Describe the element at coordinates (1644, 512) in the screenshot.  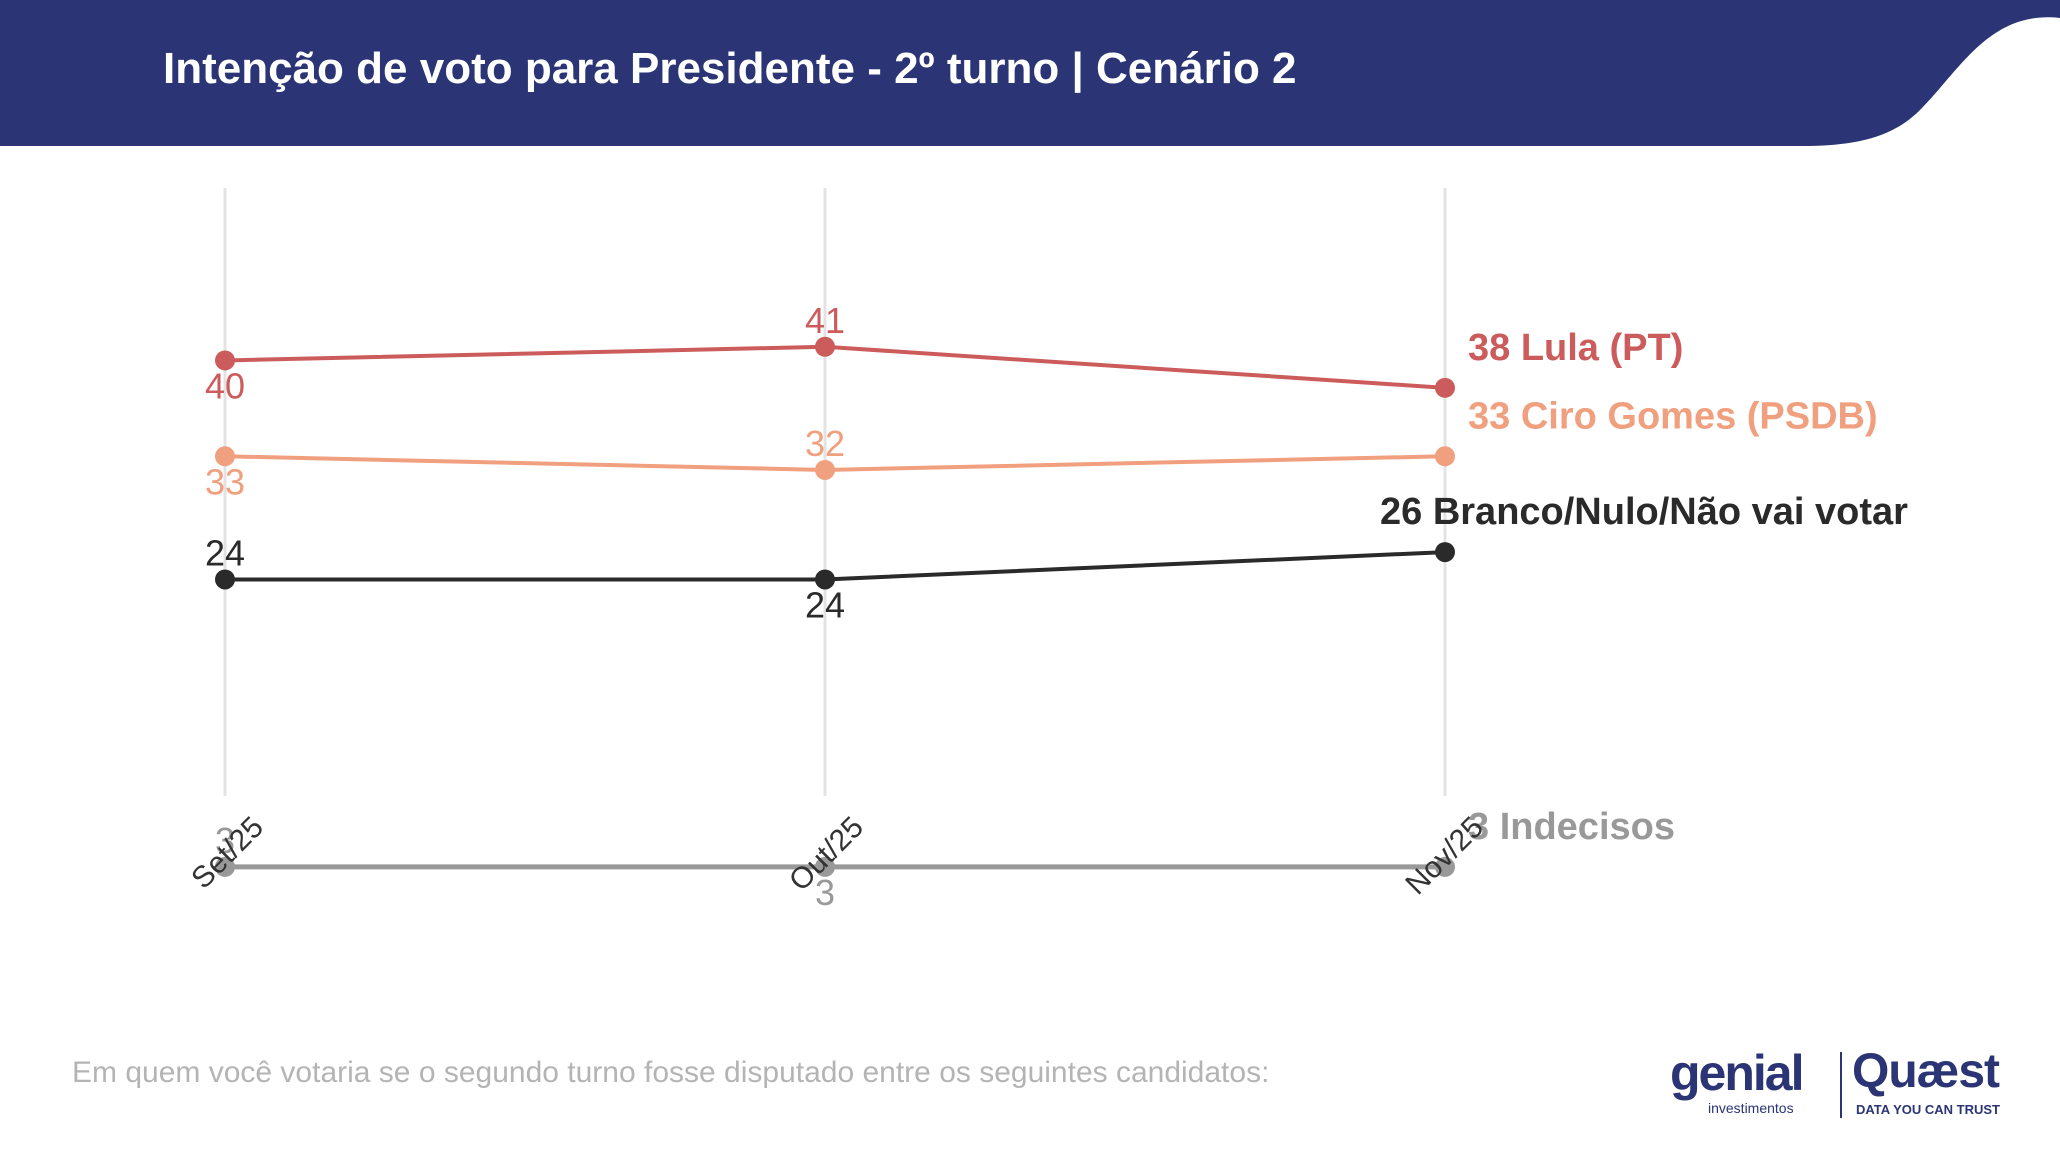
I see `series-end-label: 26 Branco/Nulo/Não vai votar` at that location.